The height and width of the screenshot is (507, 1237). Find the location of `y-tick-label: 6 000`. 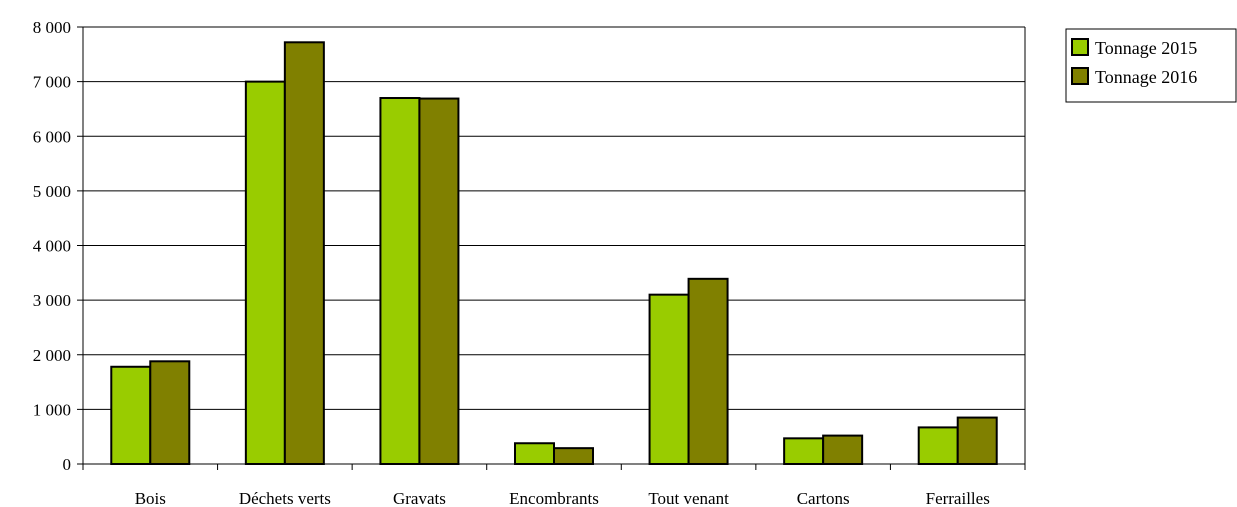

y-tick-label: 6 000 is located at coordinates (52, 136).